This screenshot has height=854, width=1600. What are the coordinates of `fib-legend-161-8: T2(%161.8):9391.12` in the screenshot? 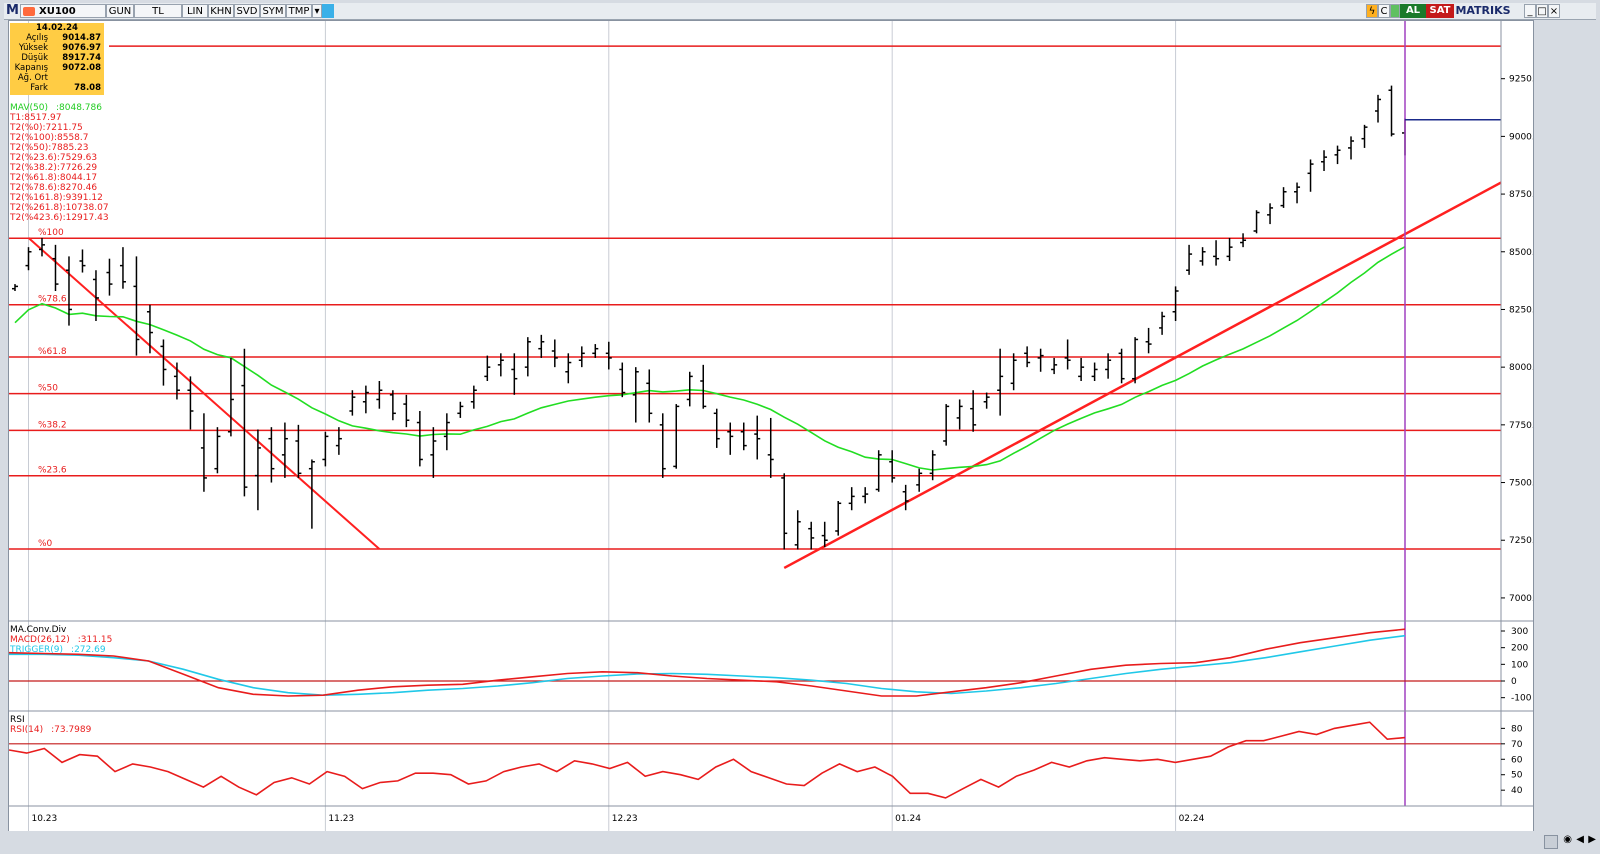 It's located at (56, 198).